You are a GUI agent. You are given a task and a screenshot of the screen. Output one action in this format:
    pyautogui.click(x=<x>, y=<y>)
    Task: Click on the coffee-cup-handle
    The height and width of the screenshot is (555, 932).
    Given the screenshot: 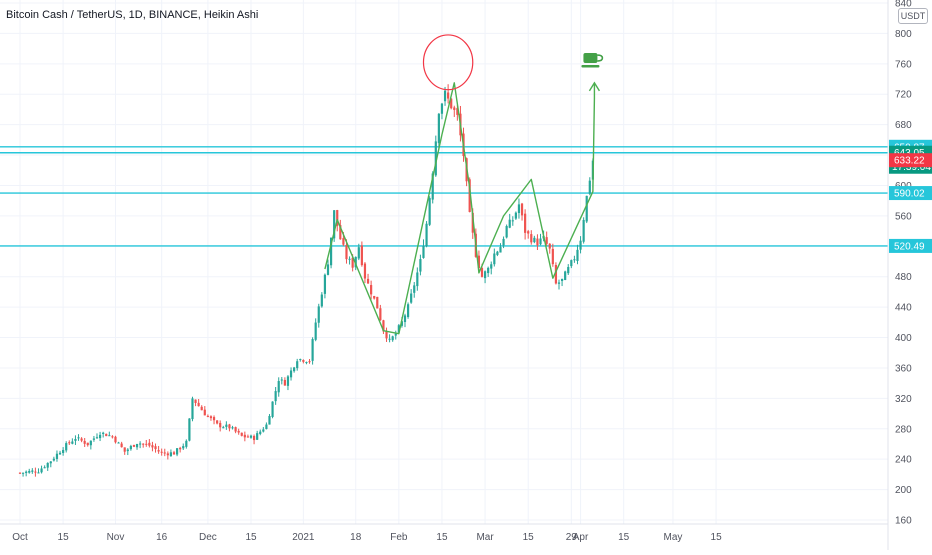 What is the action you would take?
    pyautogui.click(x=600, y=58)
    